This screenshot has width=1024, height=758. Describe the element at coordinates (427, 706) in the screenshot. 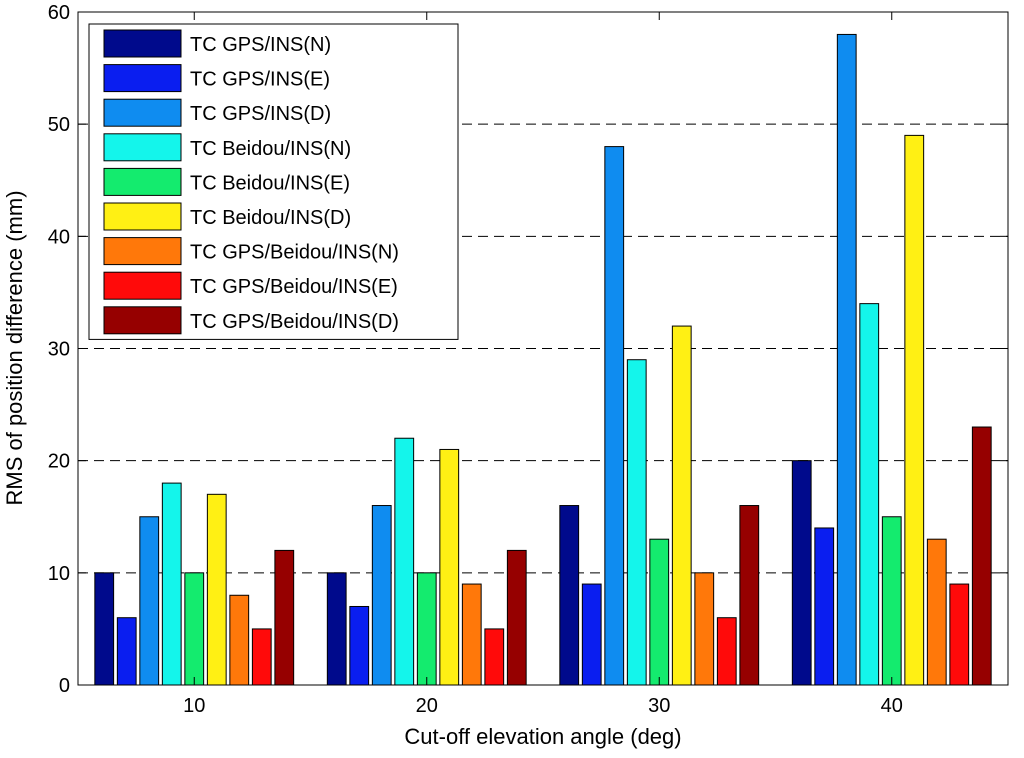

I see `x-tick-label: 20` at that location.